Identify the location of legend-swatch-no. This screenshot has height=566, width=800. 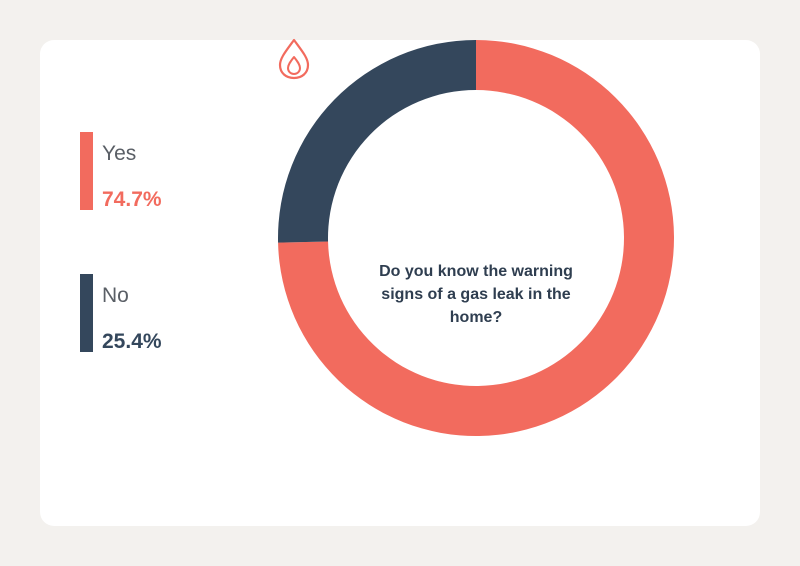
(86, 313).